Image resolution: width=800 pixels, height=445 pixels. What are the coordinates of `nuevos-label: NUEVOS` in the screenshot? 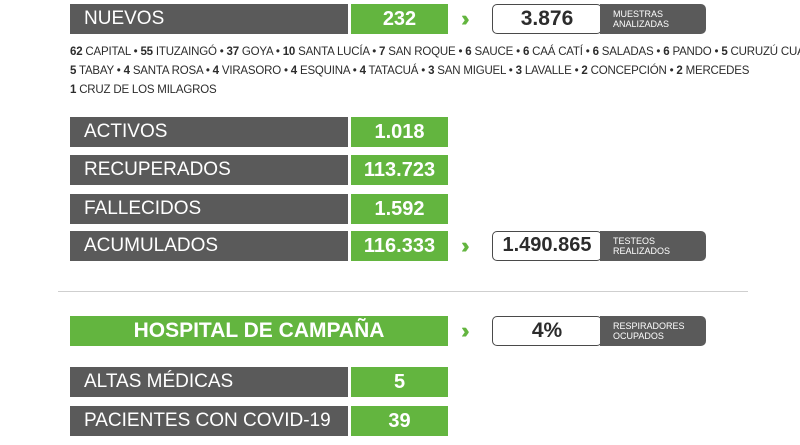 It's located at (209, 19).